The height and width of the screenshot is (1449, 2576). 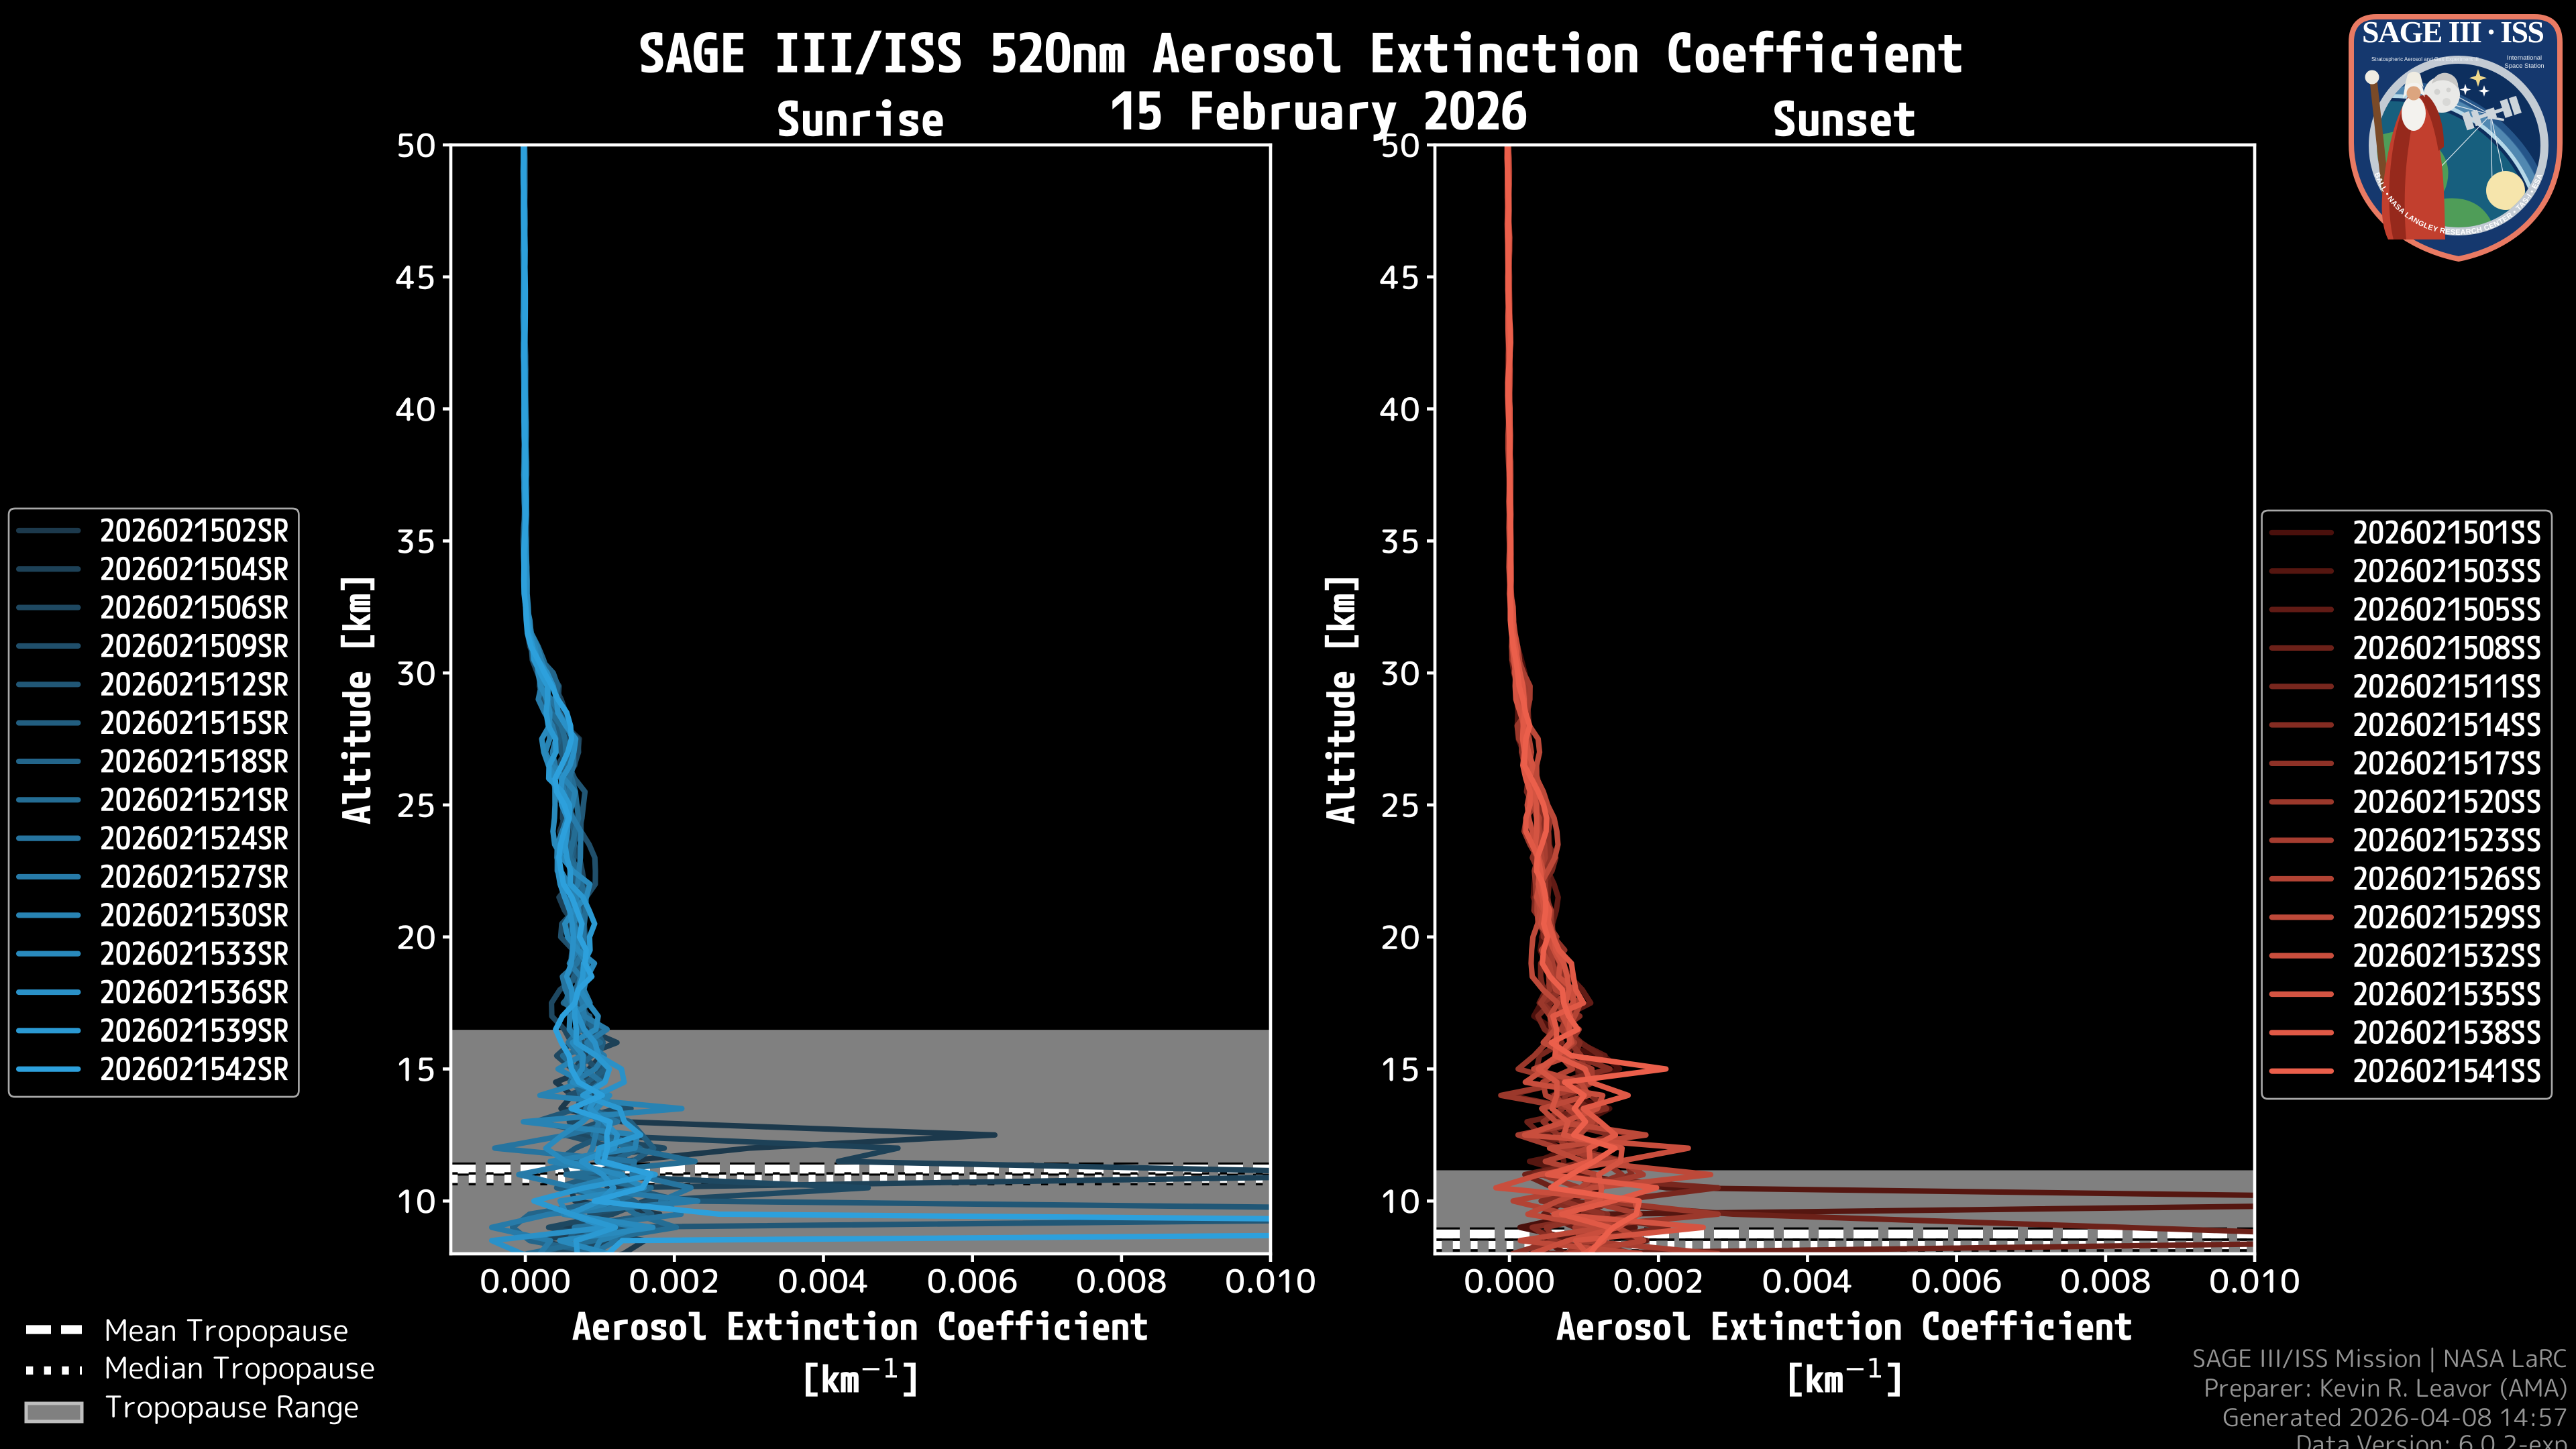 I want to click on svg-text: SAGE III · ISS, so click(x=2453, y=32).